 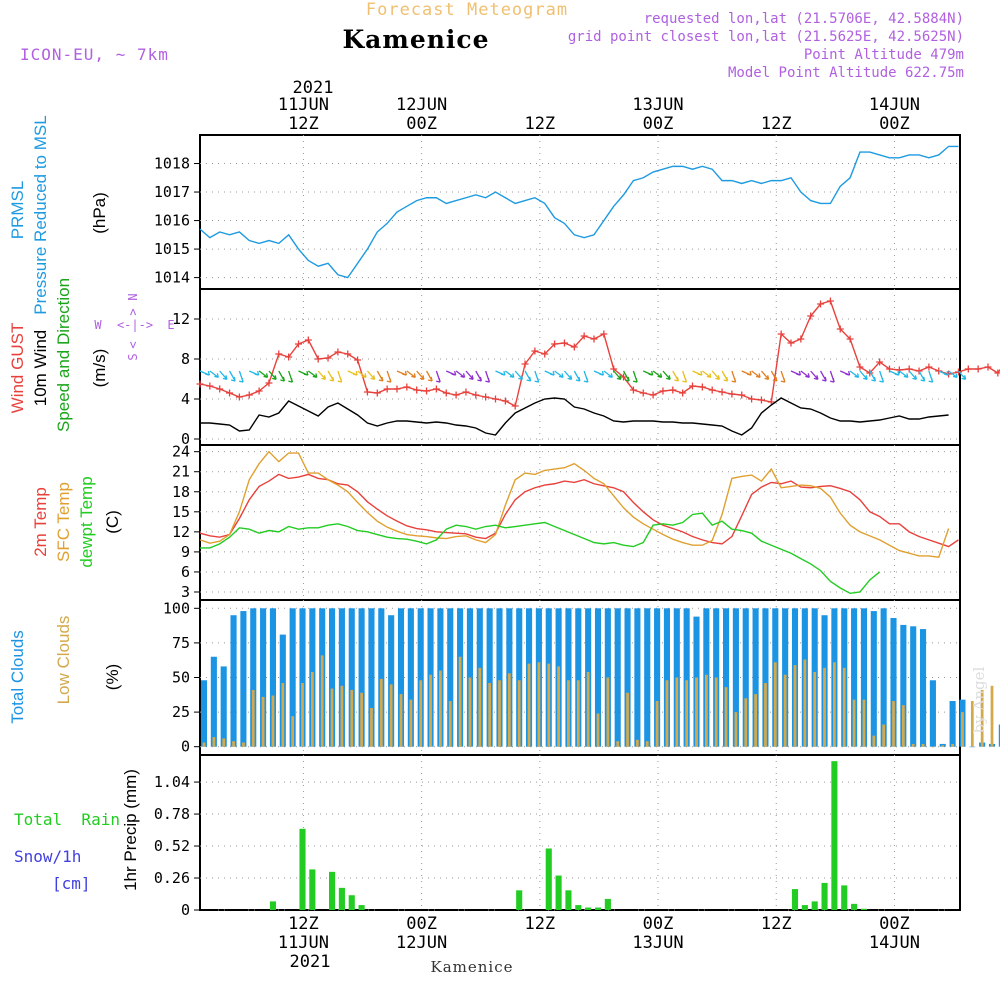 What do you see at coordinates (130, 830) in the screenshot?
I see `precip-unit-label: 1hr Precip (mm)` at bounding box center [130, 830].